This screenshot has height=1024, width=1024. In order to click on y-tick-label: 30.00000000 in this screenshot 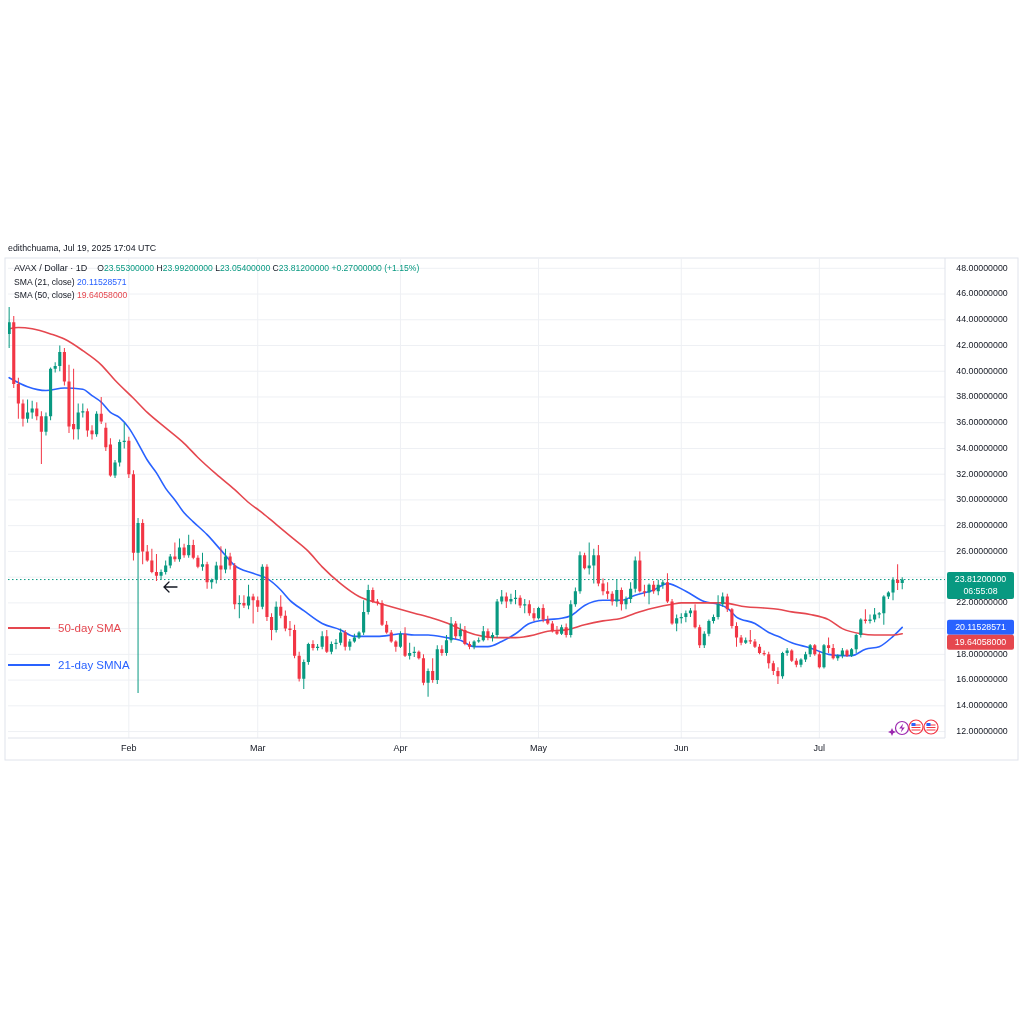, I will do `click(982, 499)`.